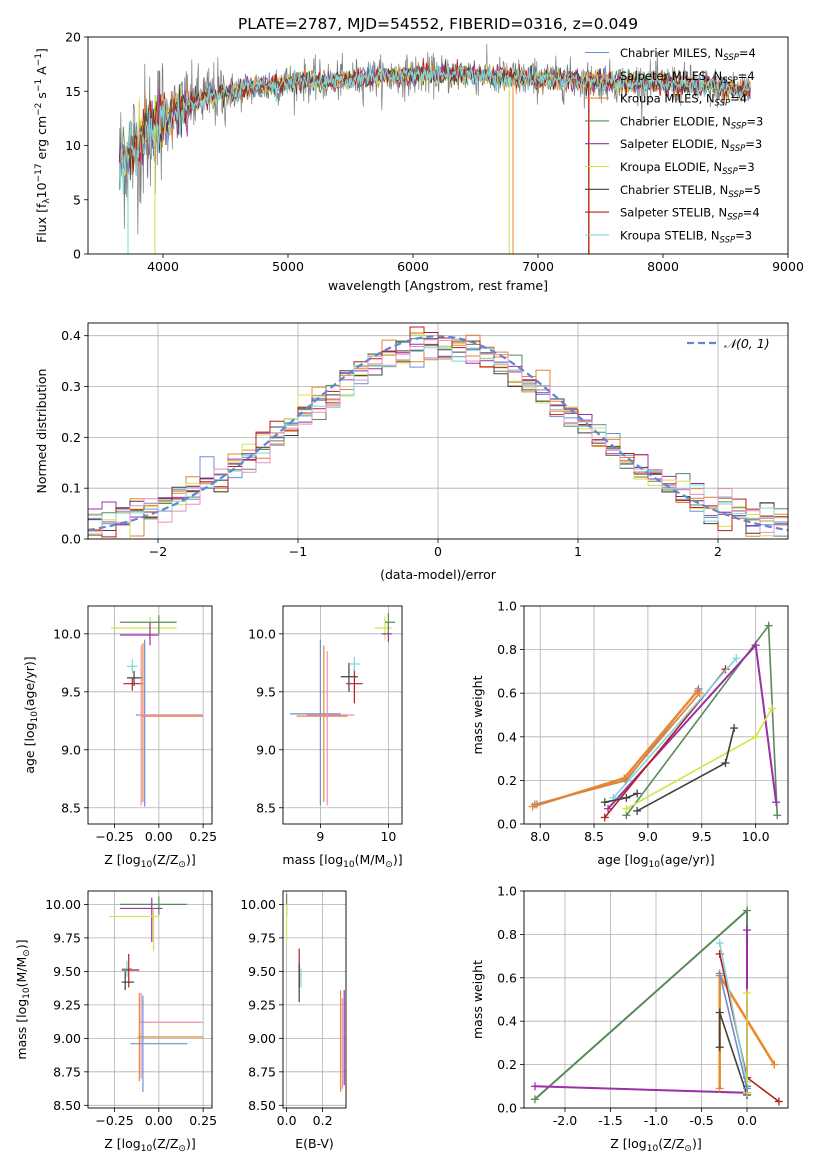 Image resolution: width=819 pixels, height=1170 pixels. I want to click on panel-age-vs-mass: 9 10 8.5 9.0 9.5 10.0 mass [log10(M/M⊙)], so click(325, 737).